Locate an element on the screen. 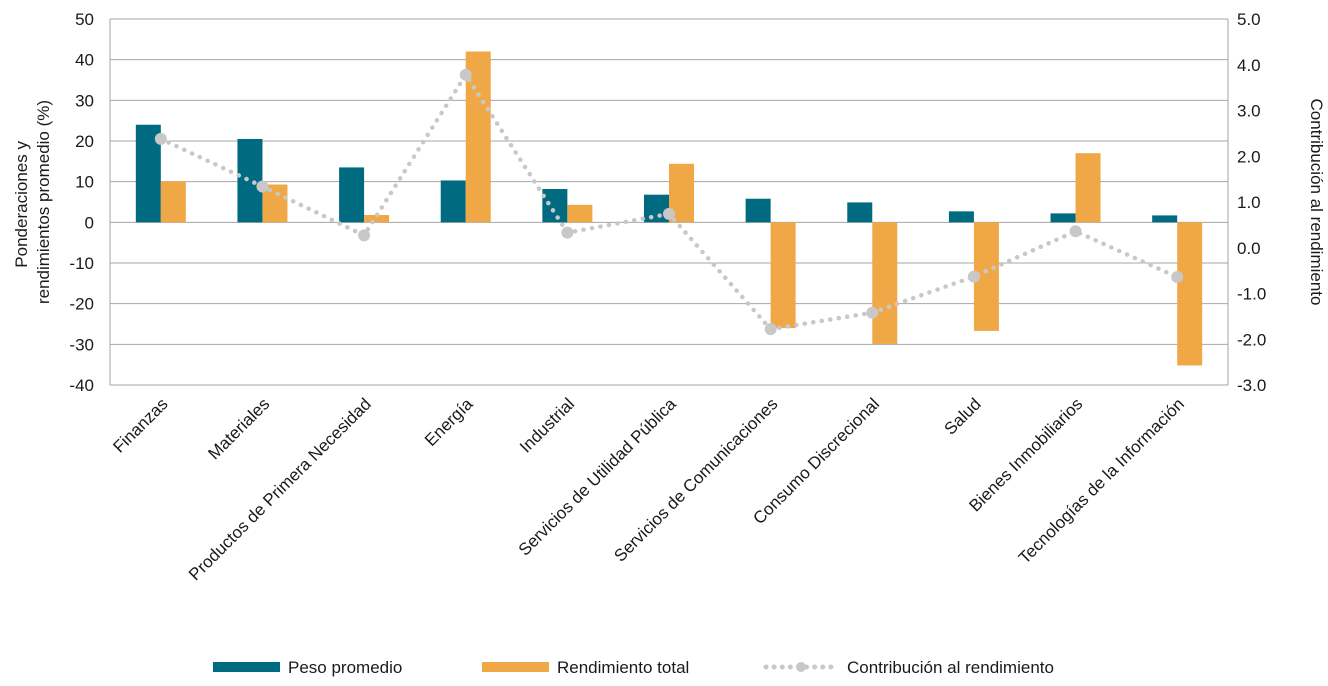 The height and width of the screenshot is (686, 1328). left-tick-label: -20 is located at coordinates (81, 304).